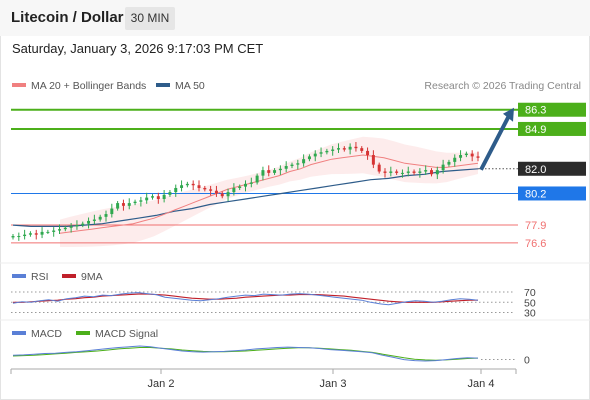 The image size is (590, 400). I want to click on level-tag-84.9, so click(552, 128).